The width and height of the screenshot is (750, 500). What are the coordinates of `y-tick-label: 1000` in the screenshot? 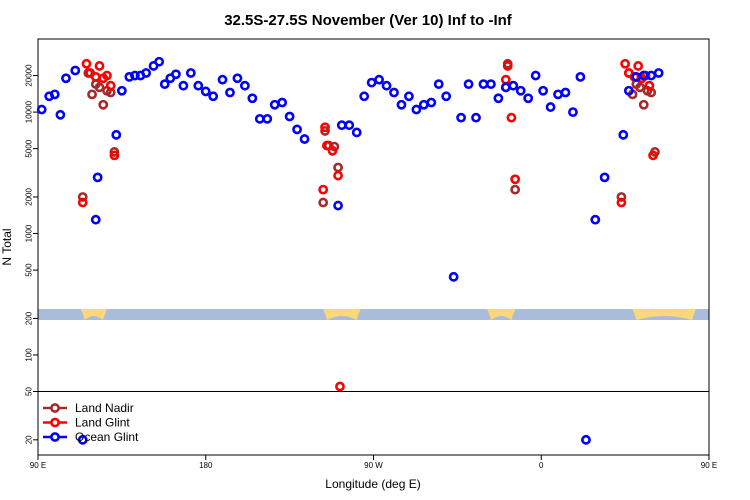 It's located at (29, 233).